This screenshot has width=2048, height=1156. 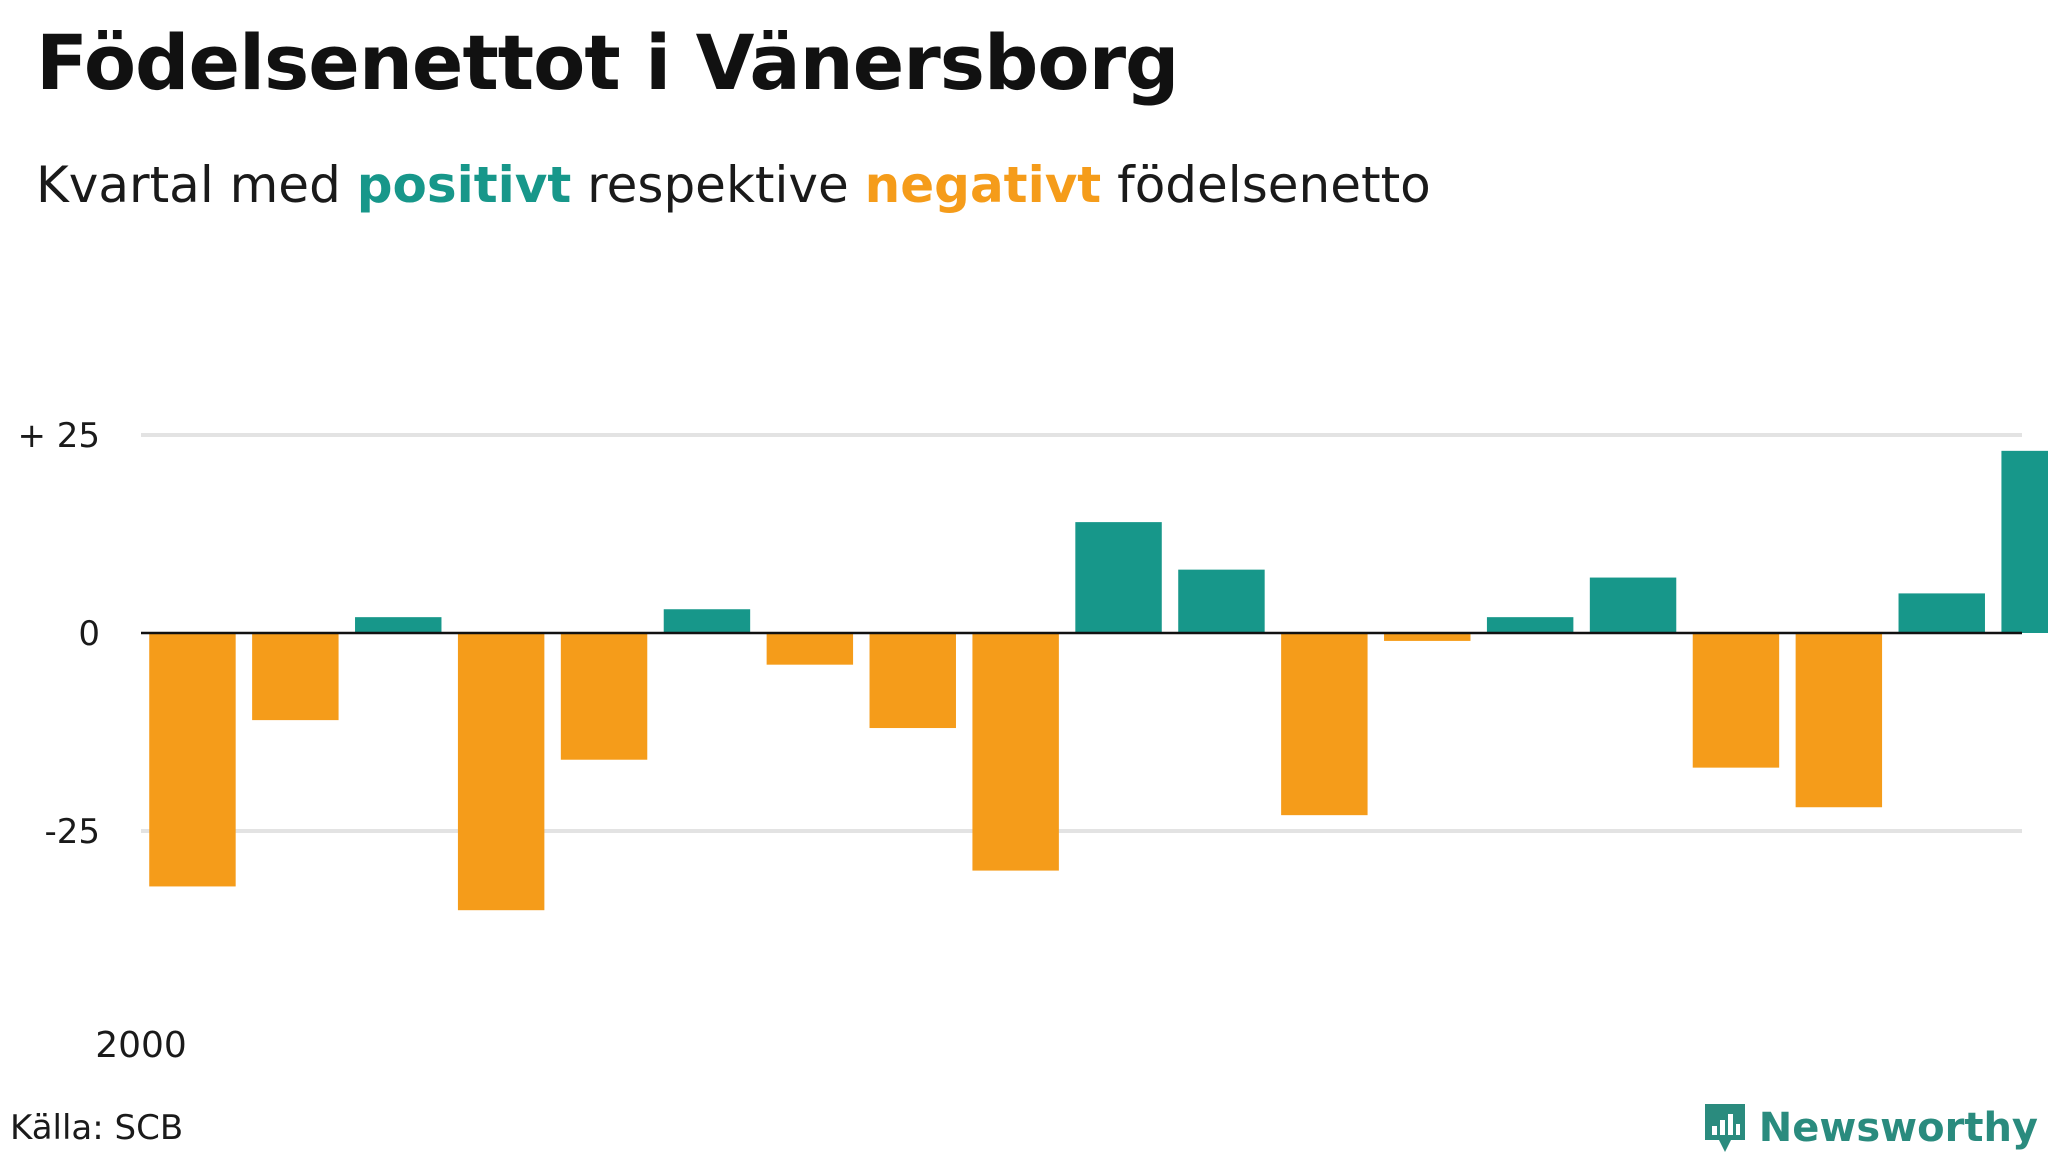 What do you see at coordinates (1221, 601) in the screenshot?
I see `bar-2002K3` at bounding box center [1221, 601].